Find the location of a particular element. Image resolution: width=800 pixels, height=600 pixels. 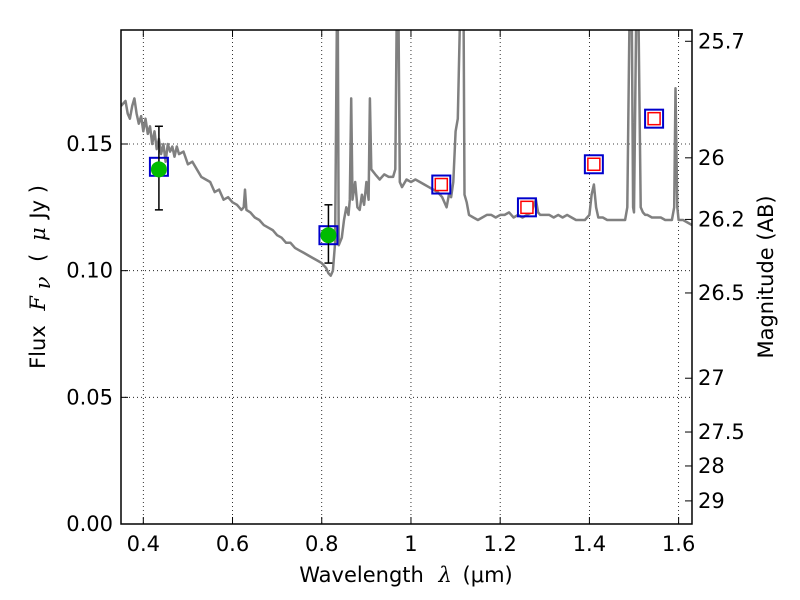

y-axis-label-mu: μ is located at coordinates (38, 234).